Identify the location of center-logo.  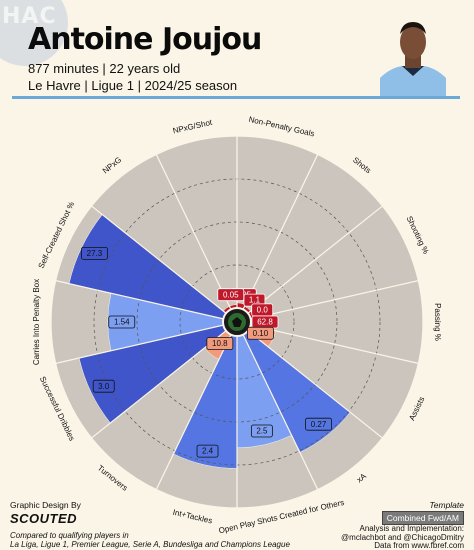
(237, 322).